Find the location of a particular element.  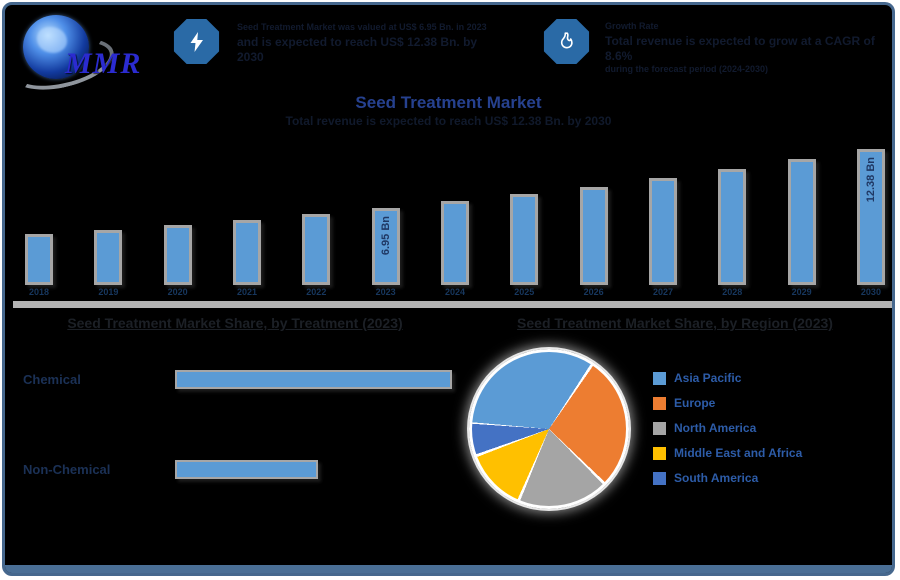

bar-value-label: 12.38 Bn is located at coordinates (870, 180).